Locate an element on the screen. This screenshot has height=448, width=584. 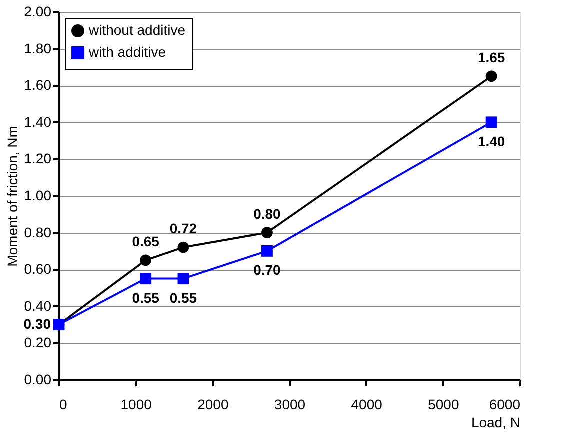
x-axis-title: Load, N is located at coordinates (495, 422).